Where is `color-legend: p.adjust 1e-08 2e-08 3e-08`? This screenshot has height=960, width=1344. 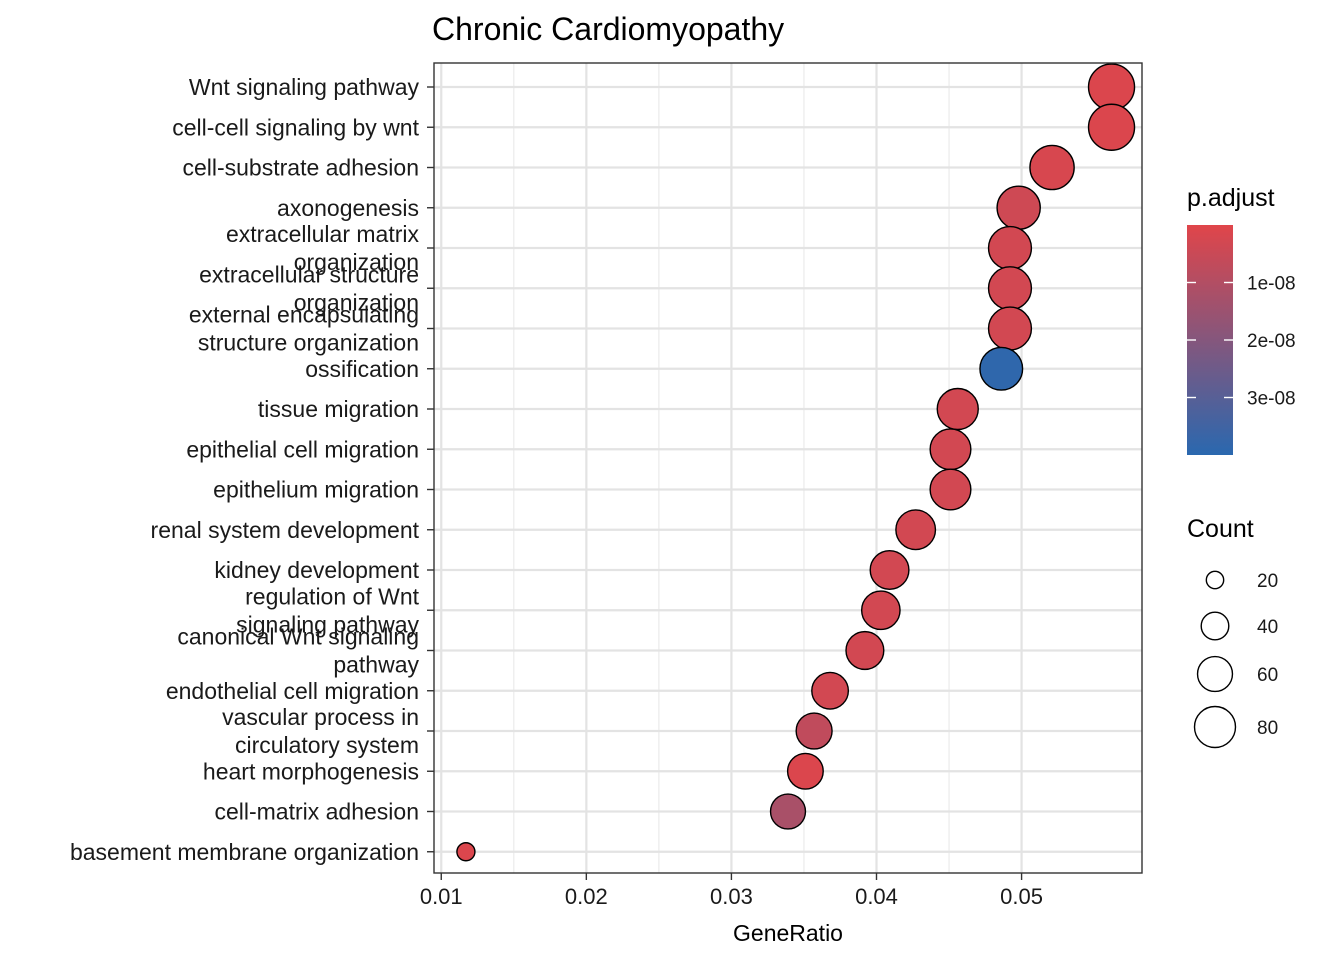 color-legend: p.adjust 1e-08 2e-08 3e-08 is located at coordinates (1241, 319).